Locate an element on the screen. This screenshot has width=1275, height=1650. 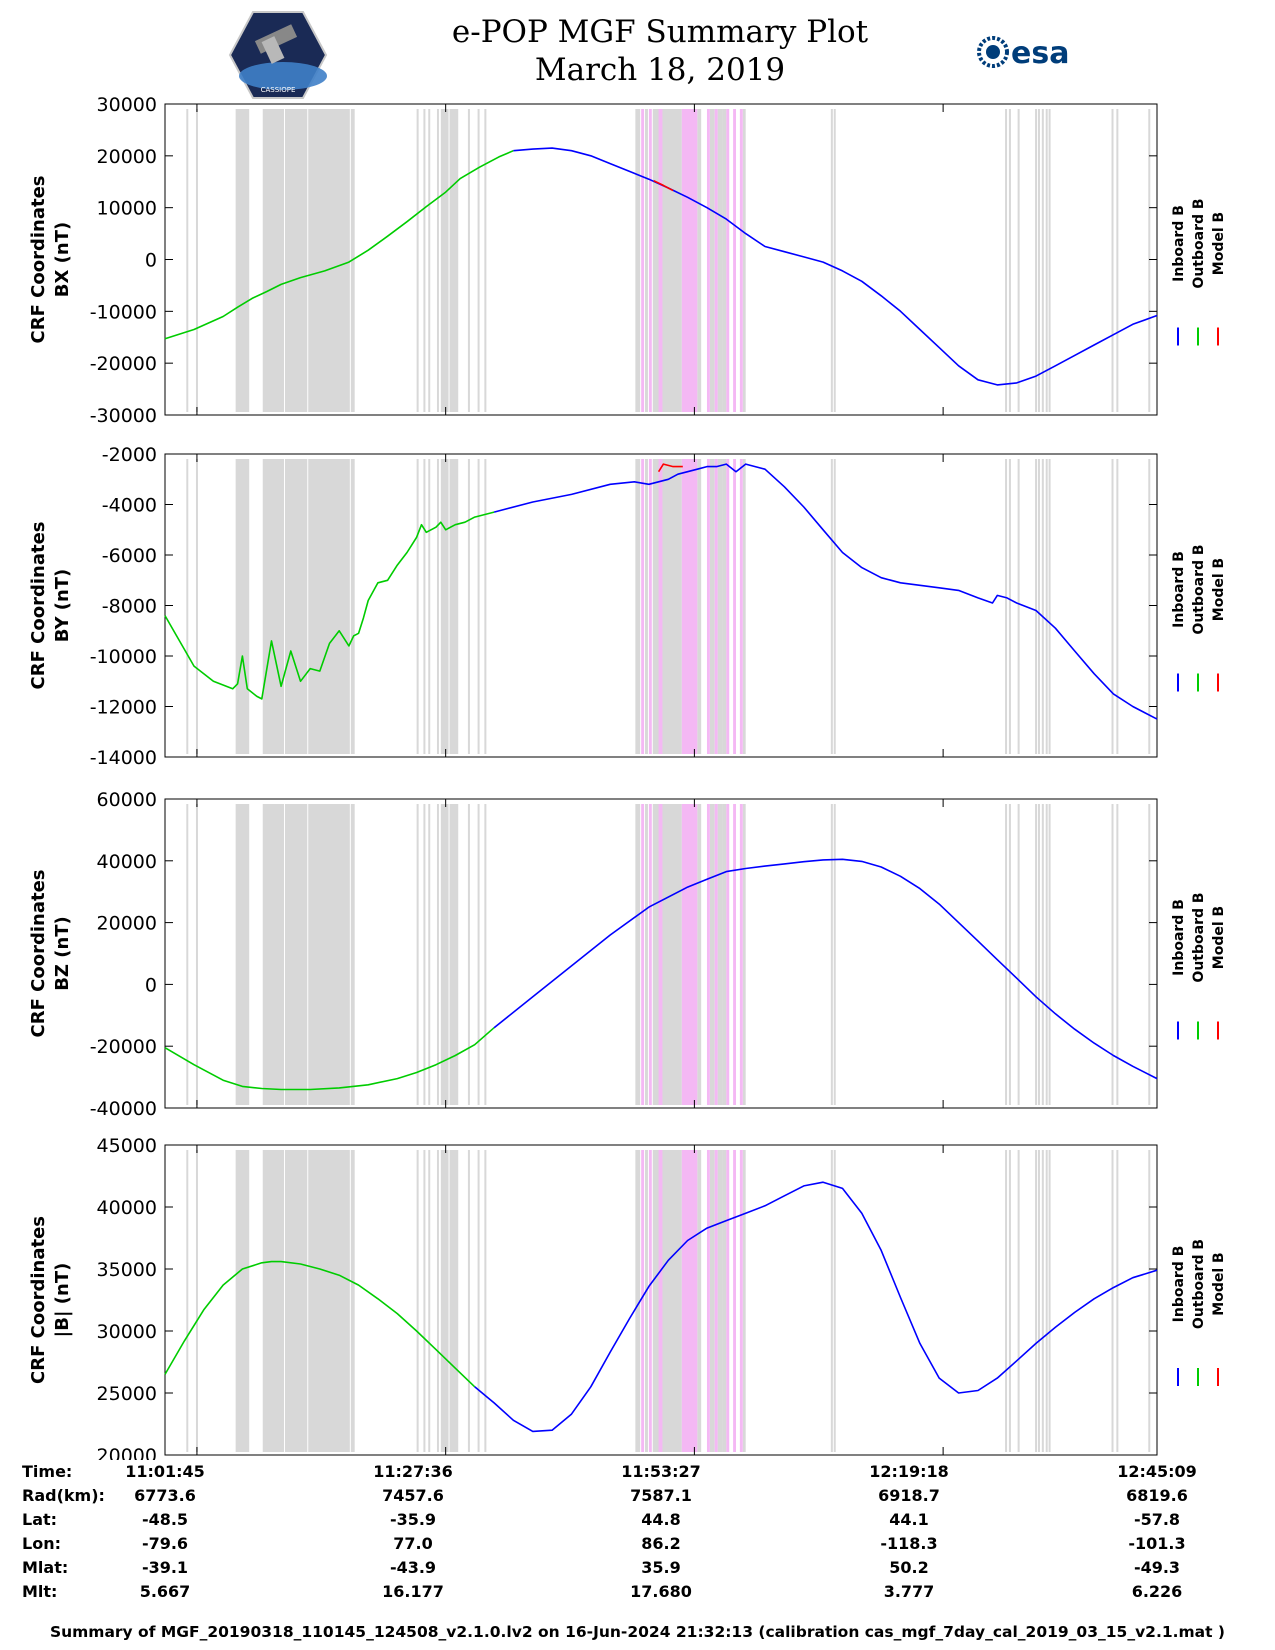
cell: 3.777 is located at coordinates (909, 1591).